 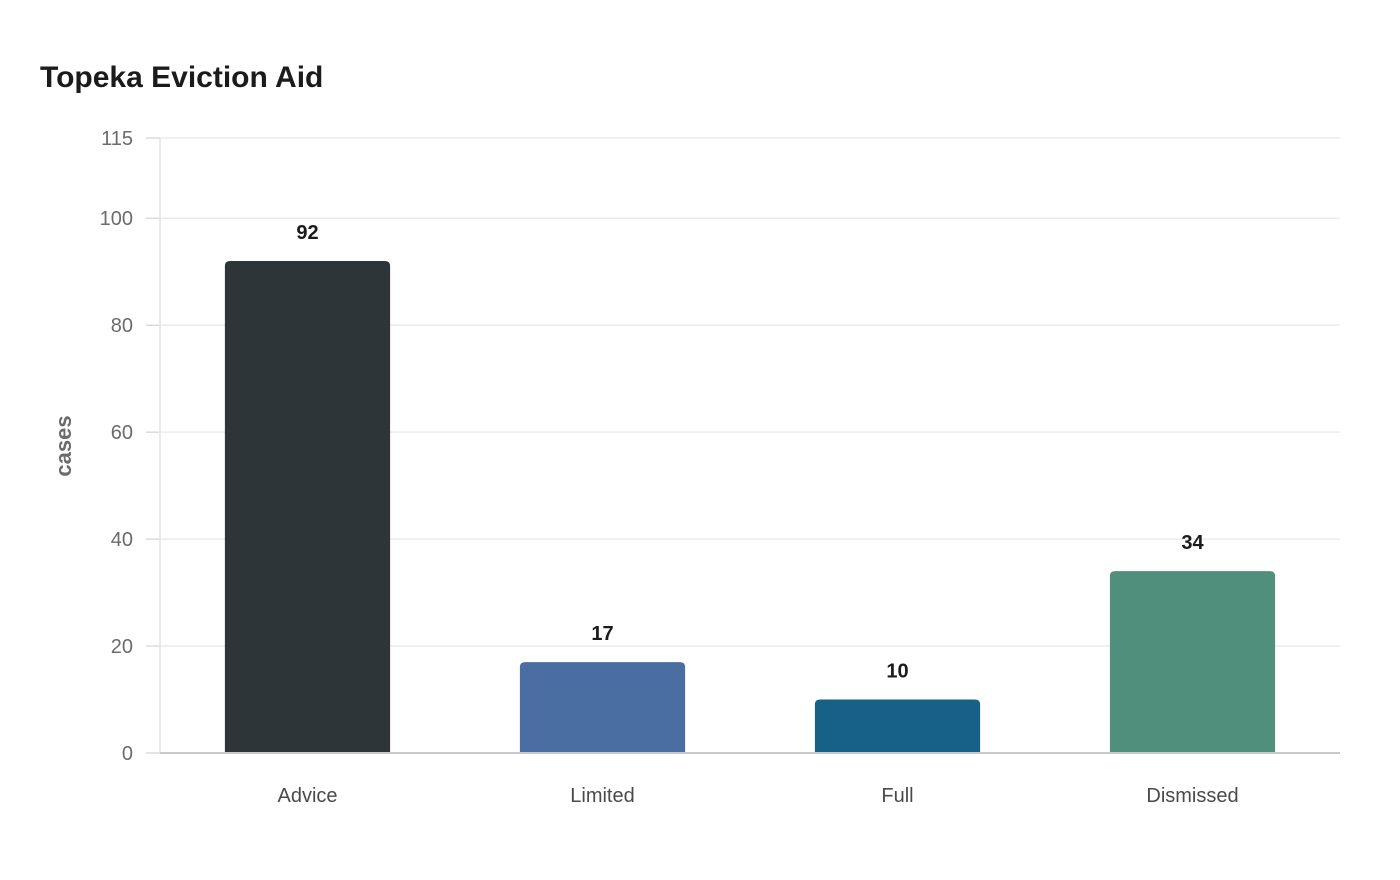 What do you see at coordinates (122, 647) in the screenshot?
I see `y-tick-label: 20` at bounding box center [122, 647].